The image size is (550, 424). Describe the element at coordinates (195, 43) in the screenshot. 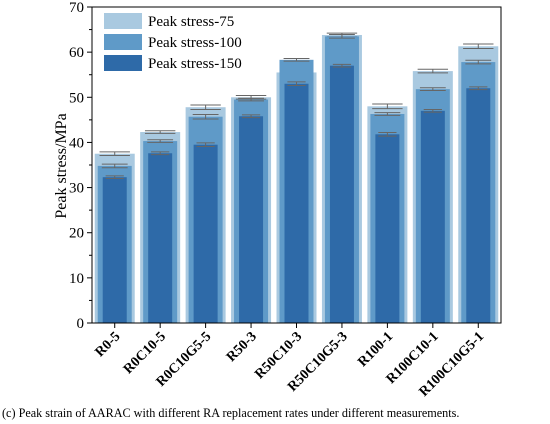

I see `legend-label: Peak stress-100` at that location.